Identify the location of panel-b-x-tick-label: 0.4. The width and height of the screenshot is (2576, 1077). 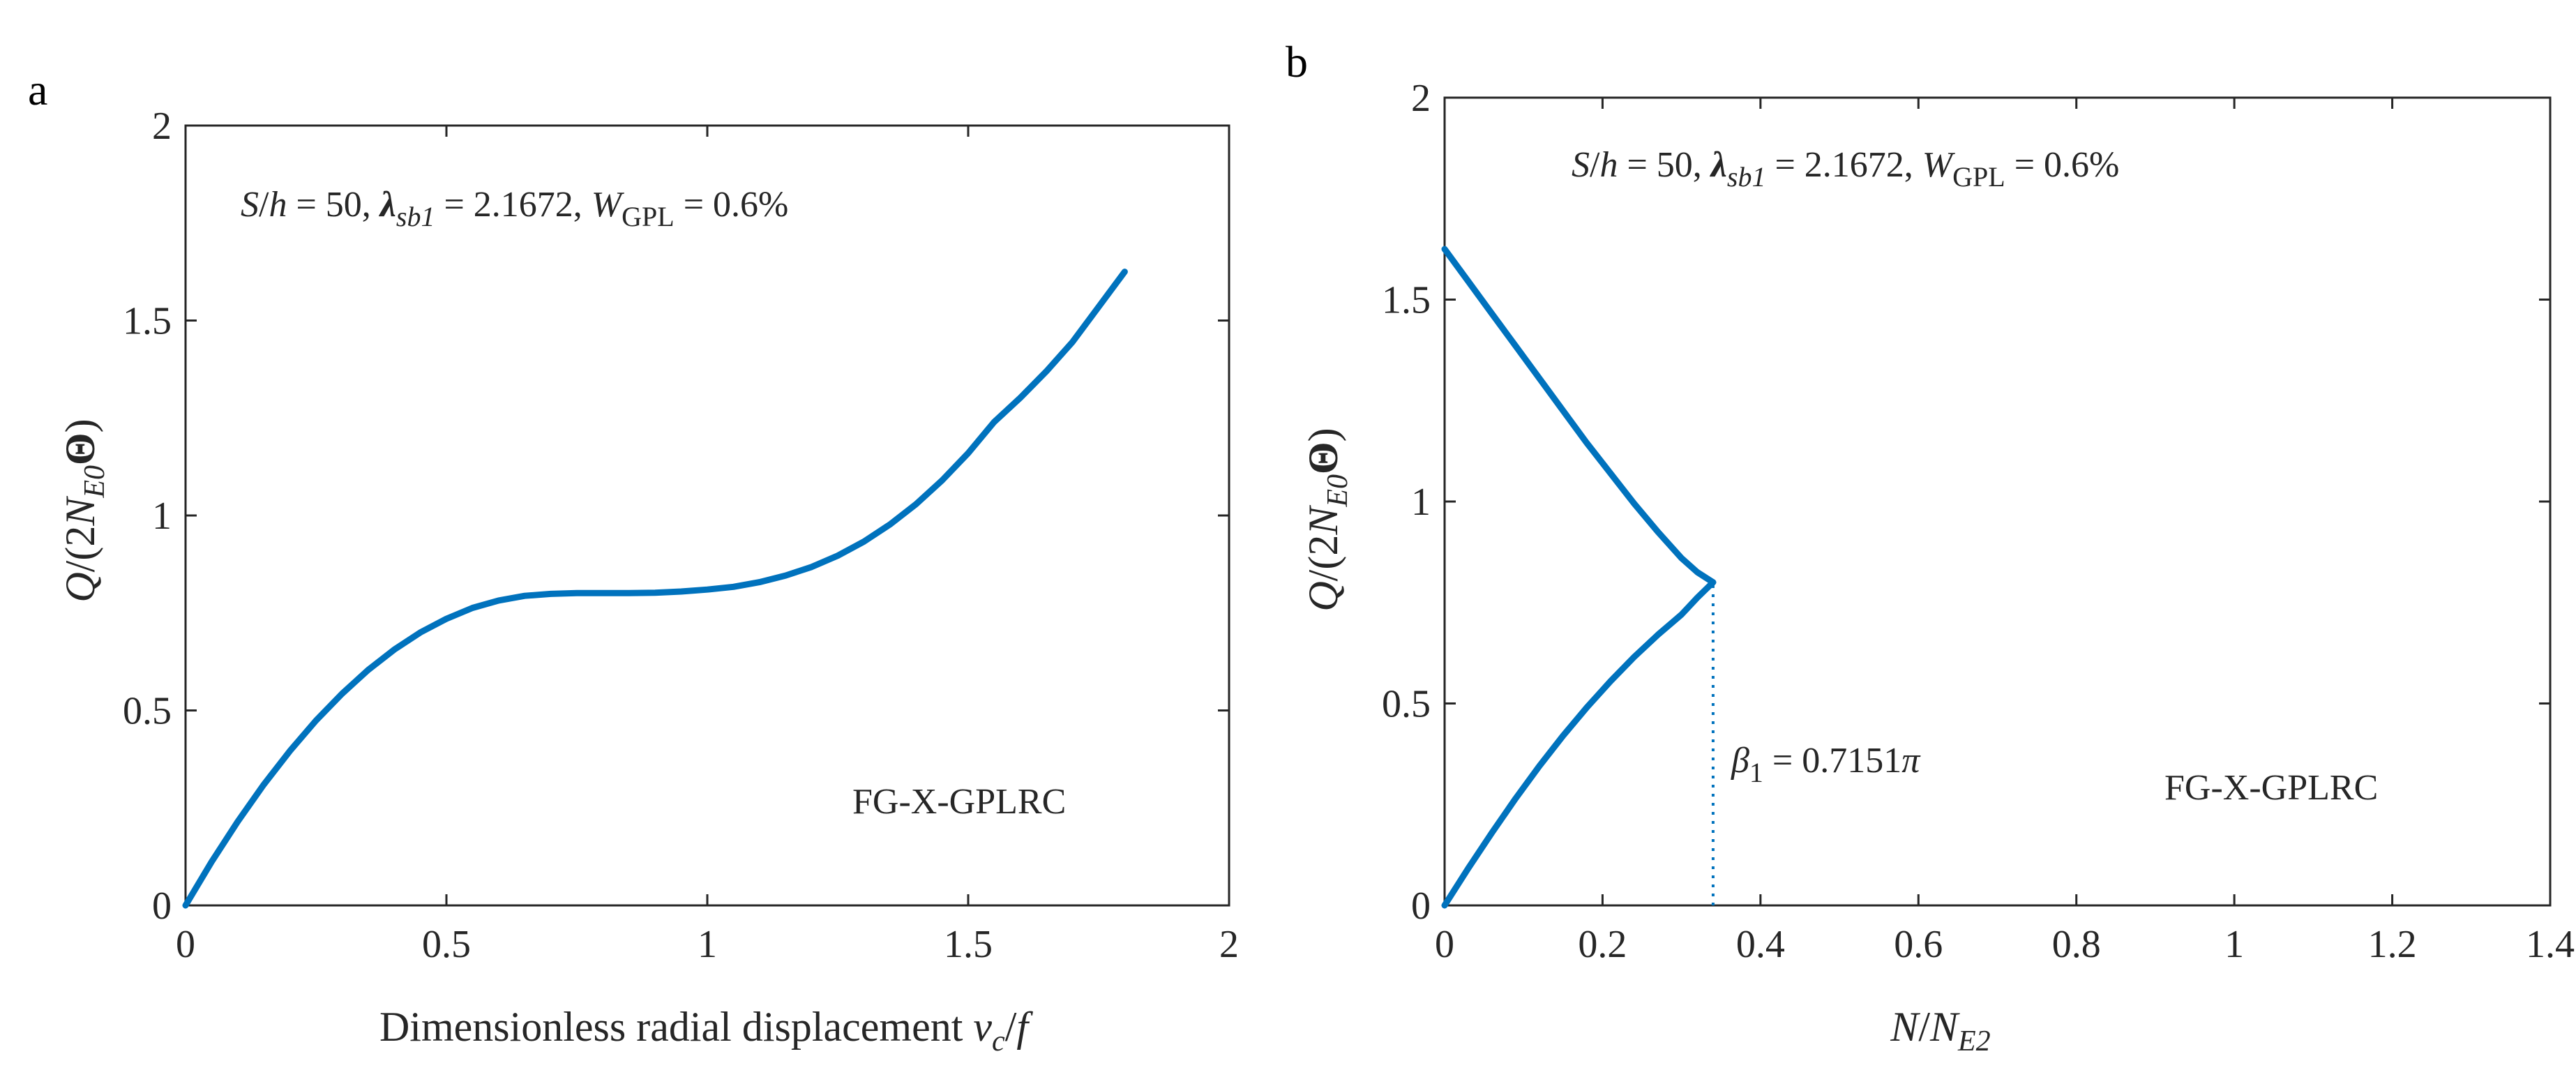
(1760, 944).